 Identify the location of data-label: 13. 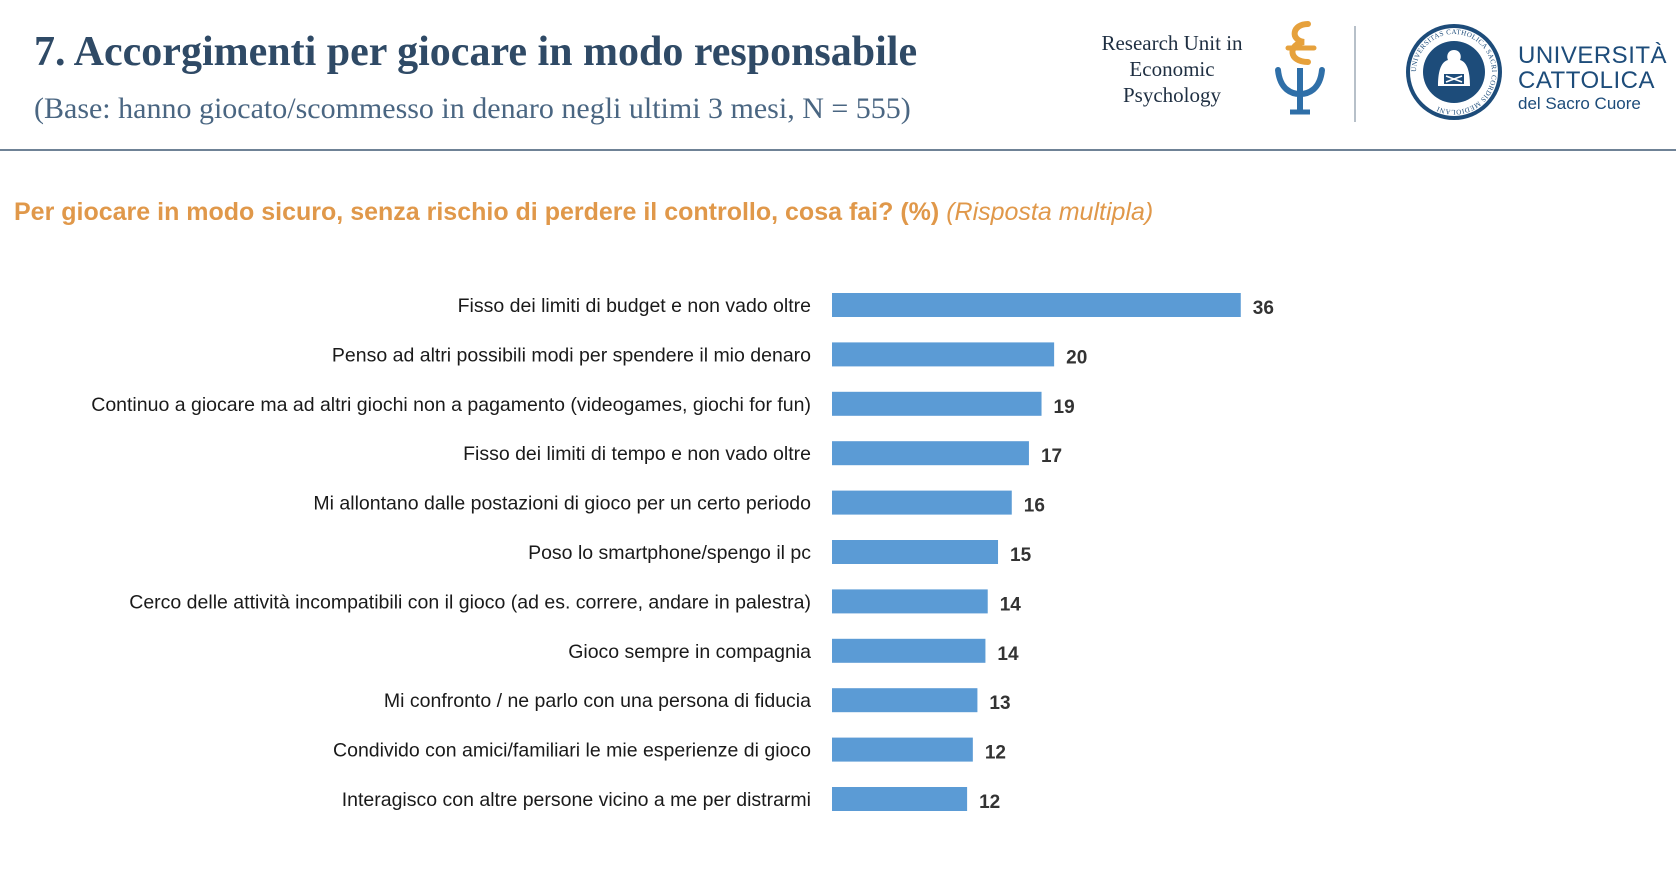
(999, 703).